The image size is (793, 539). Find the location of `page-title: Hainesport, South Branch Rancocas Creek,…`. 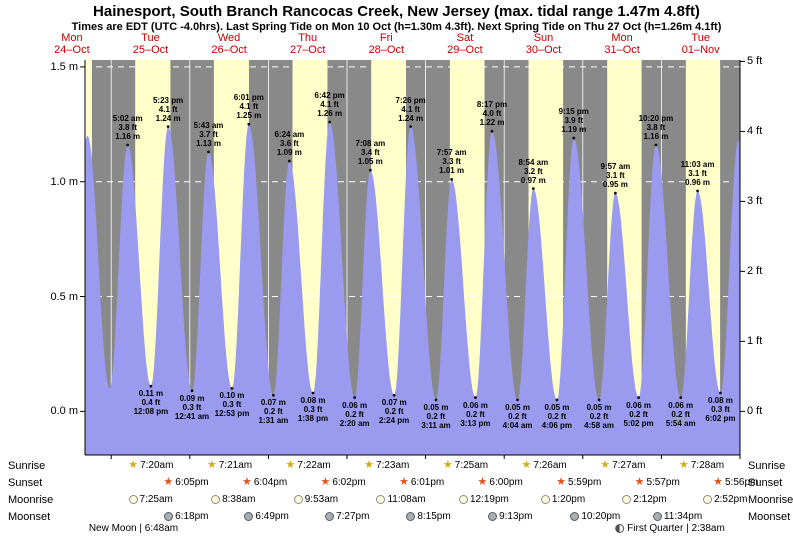

page-title: Hainesport, South Branch Rancocas Creek,… is located at coordinates (396, 11).